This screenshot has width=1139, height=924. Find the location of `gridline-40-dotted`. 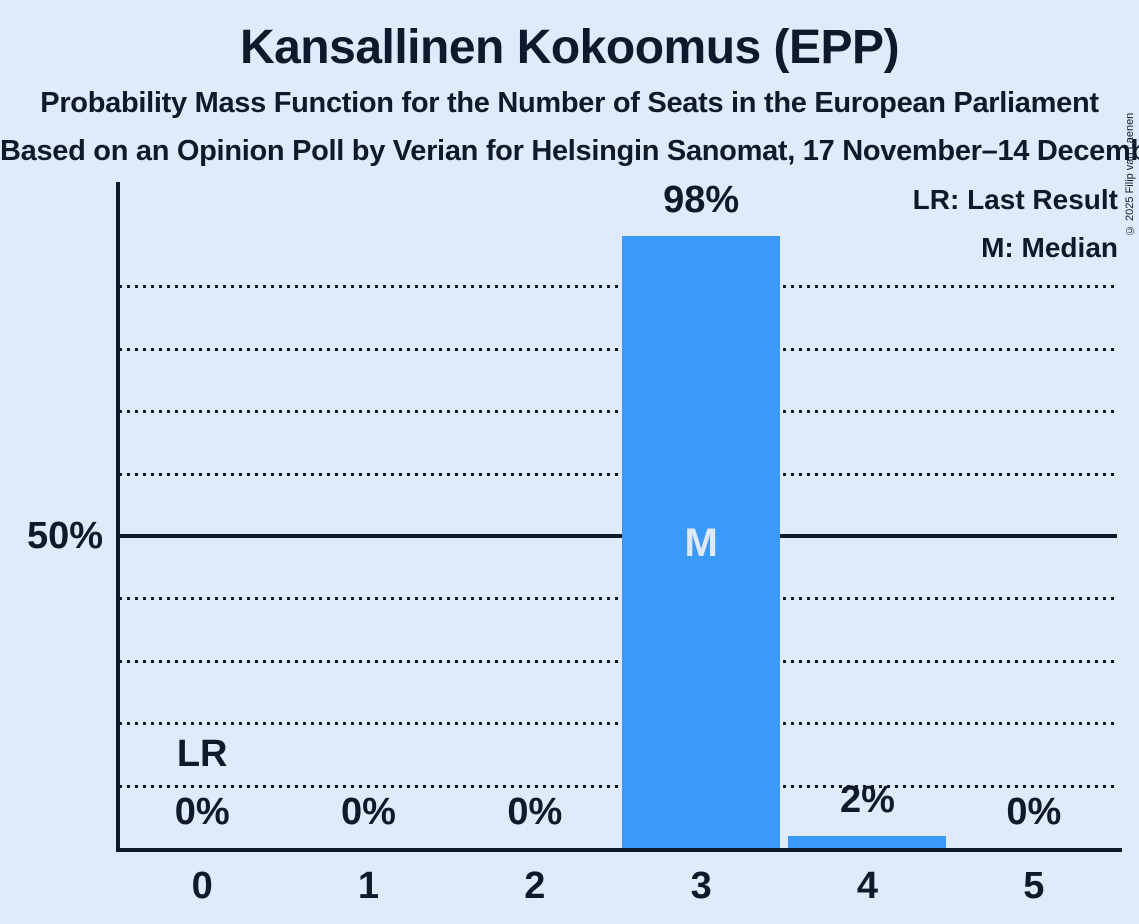

gridline-40-dotted is located at coordinates (618, 599).